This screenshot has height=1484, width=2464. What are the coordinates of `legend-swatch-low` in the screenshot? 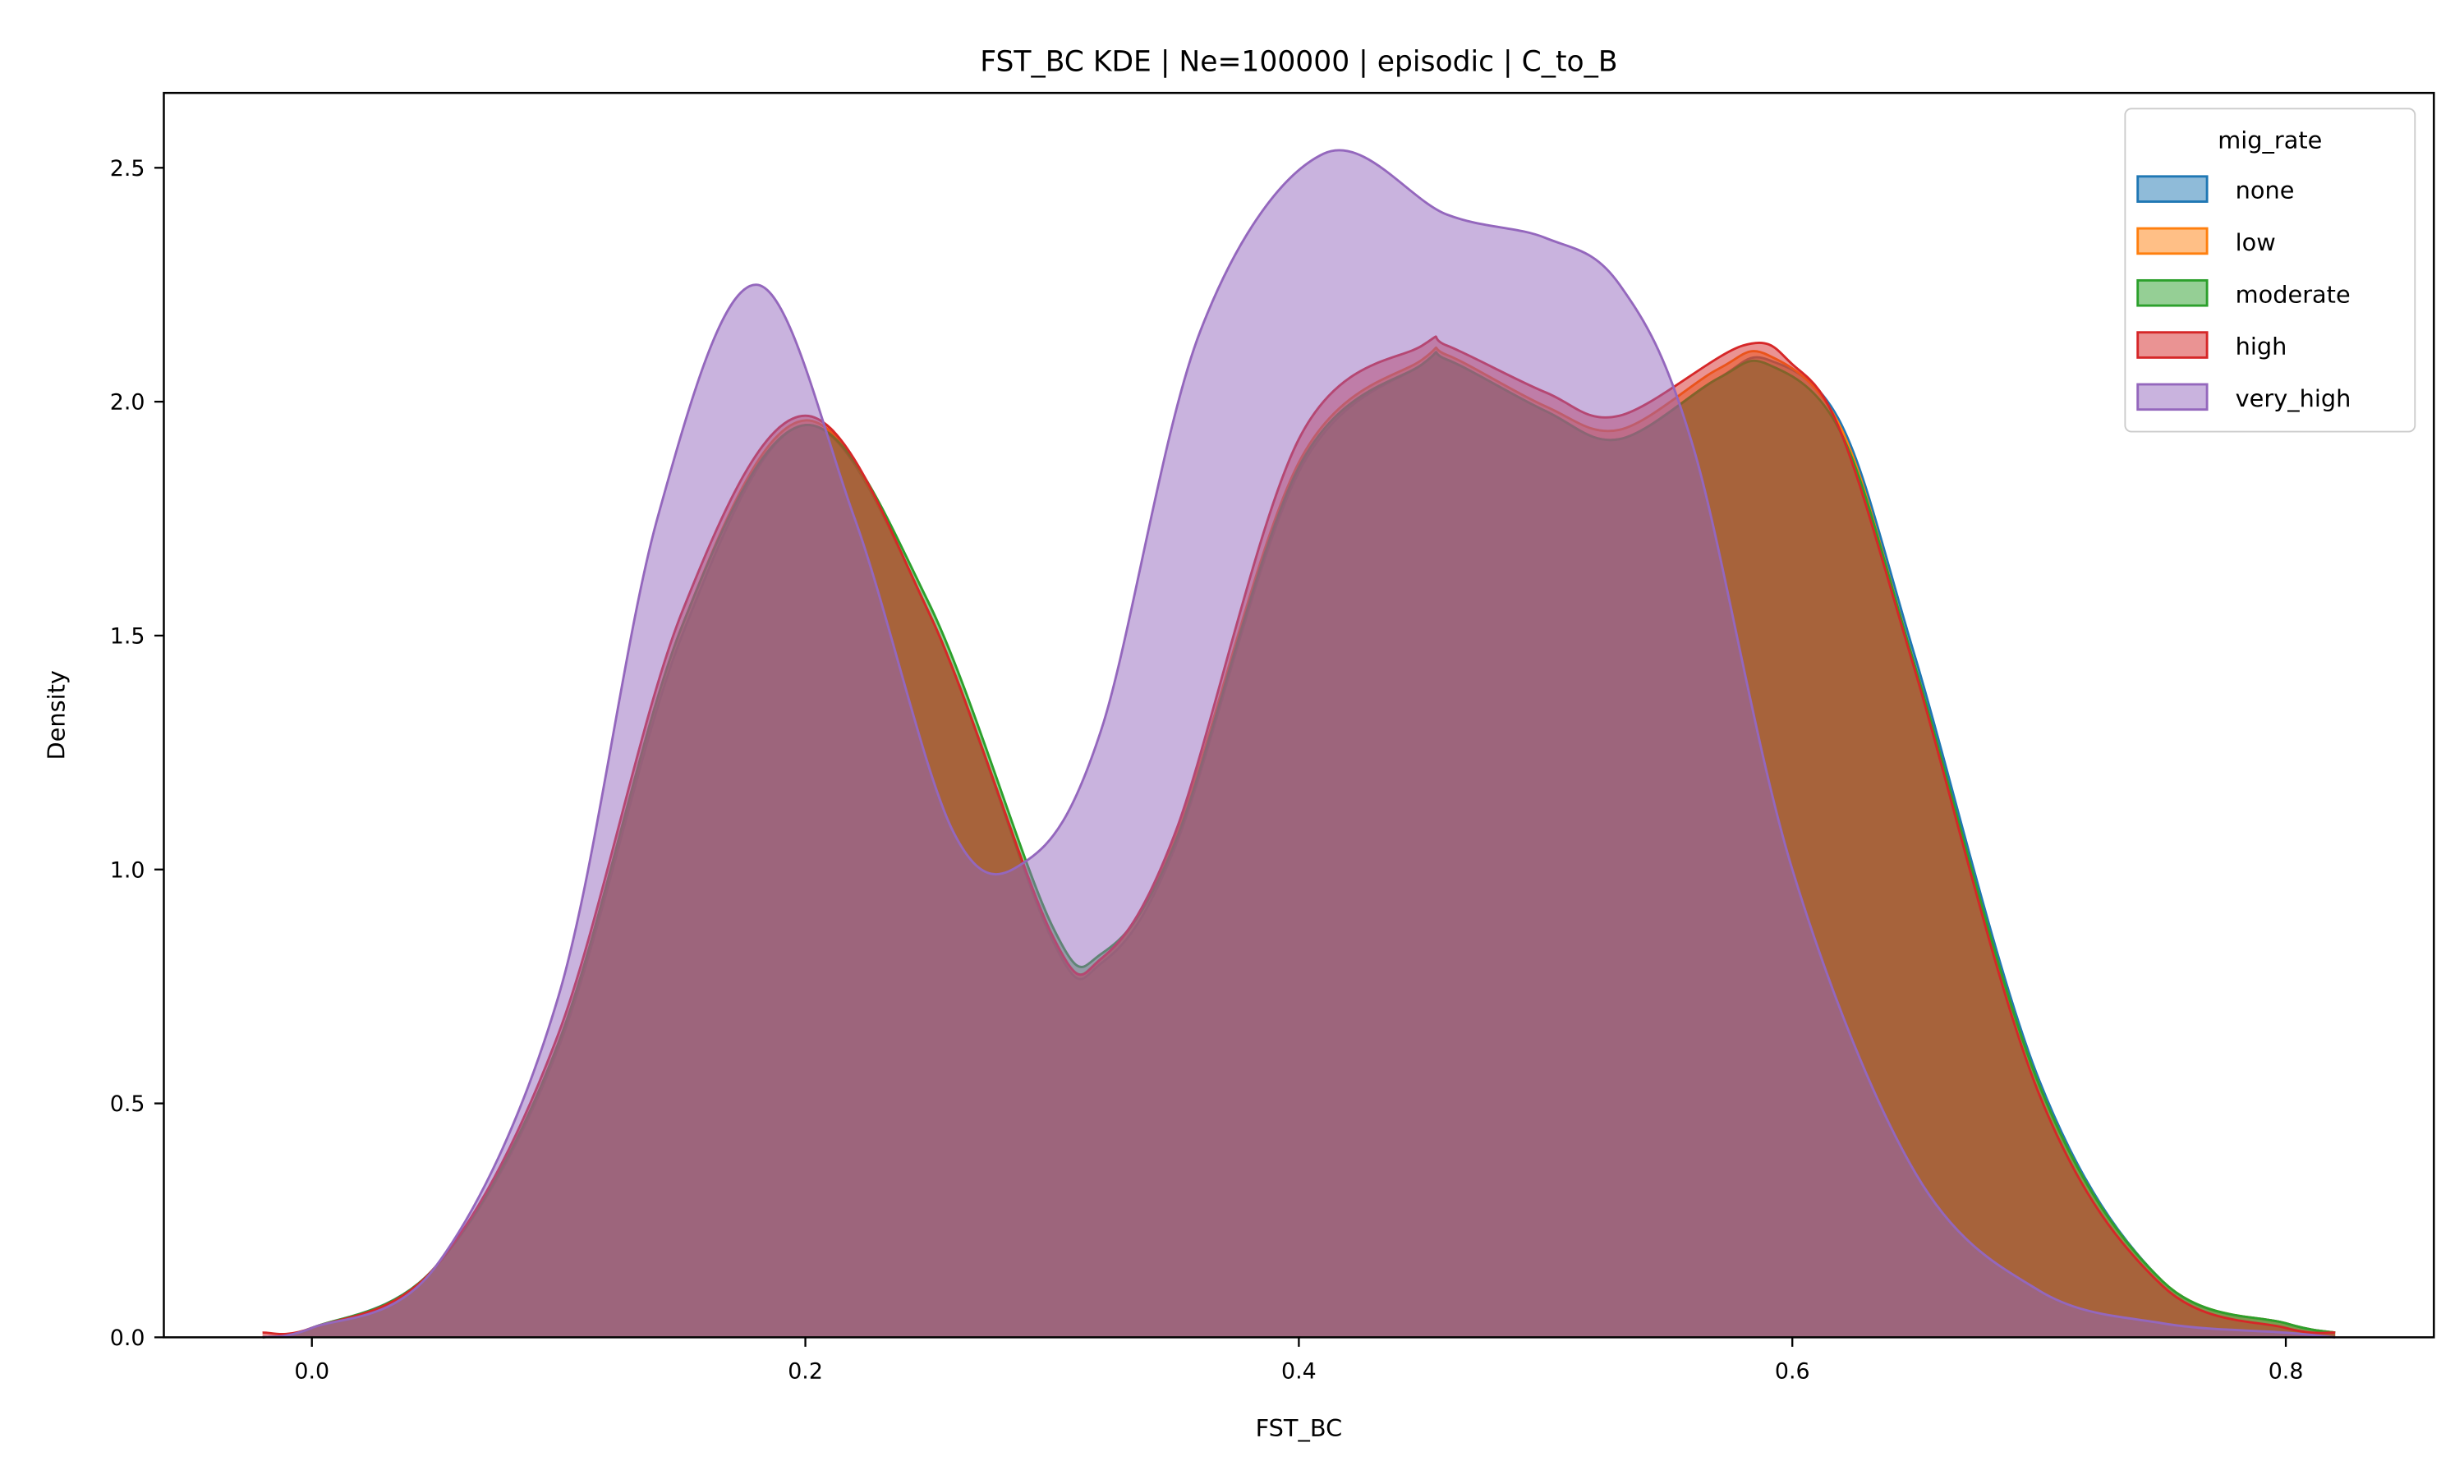 It's located at (2172, 241).